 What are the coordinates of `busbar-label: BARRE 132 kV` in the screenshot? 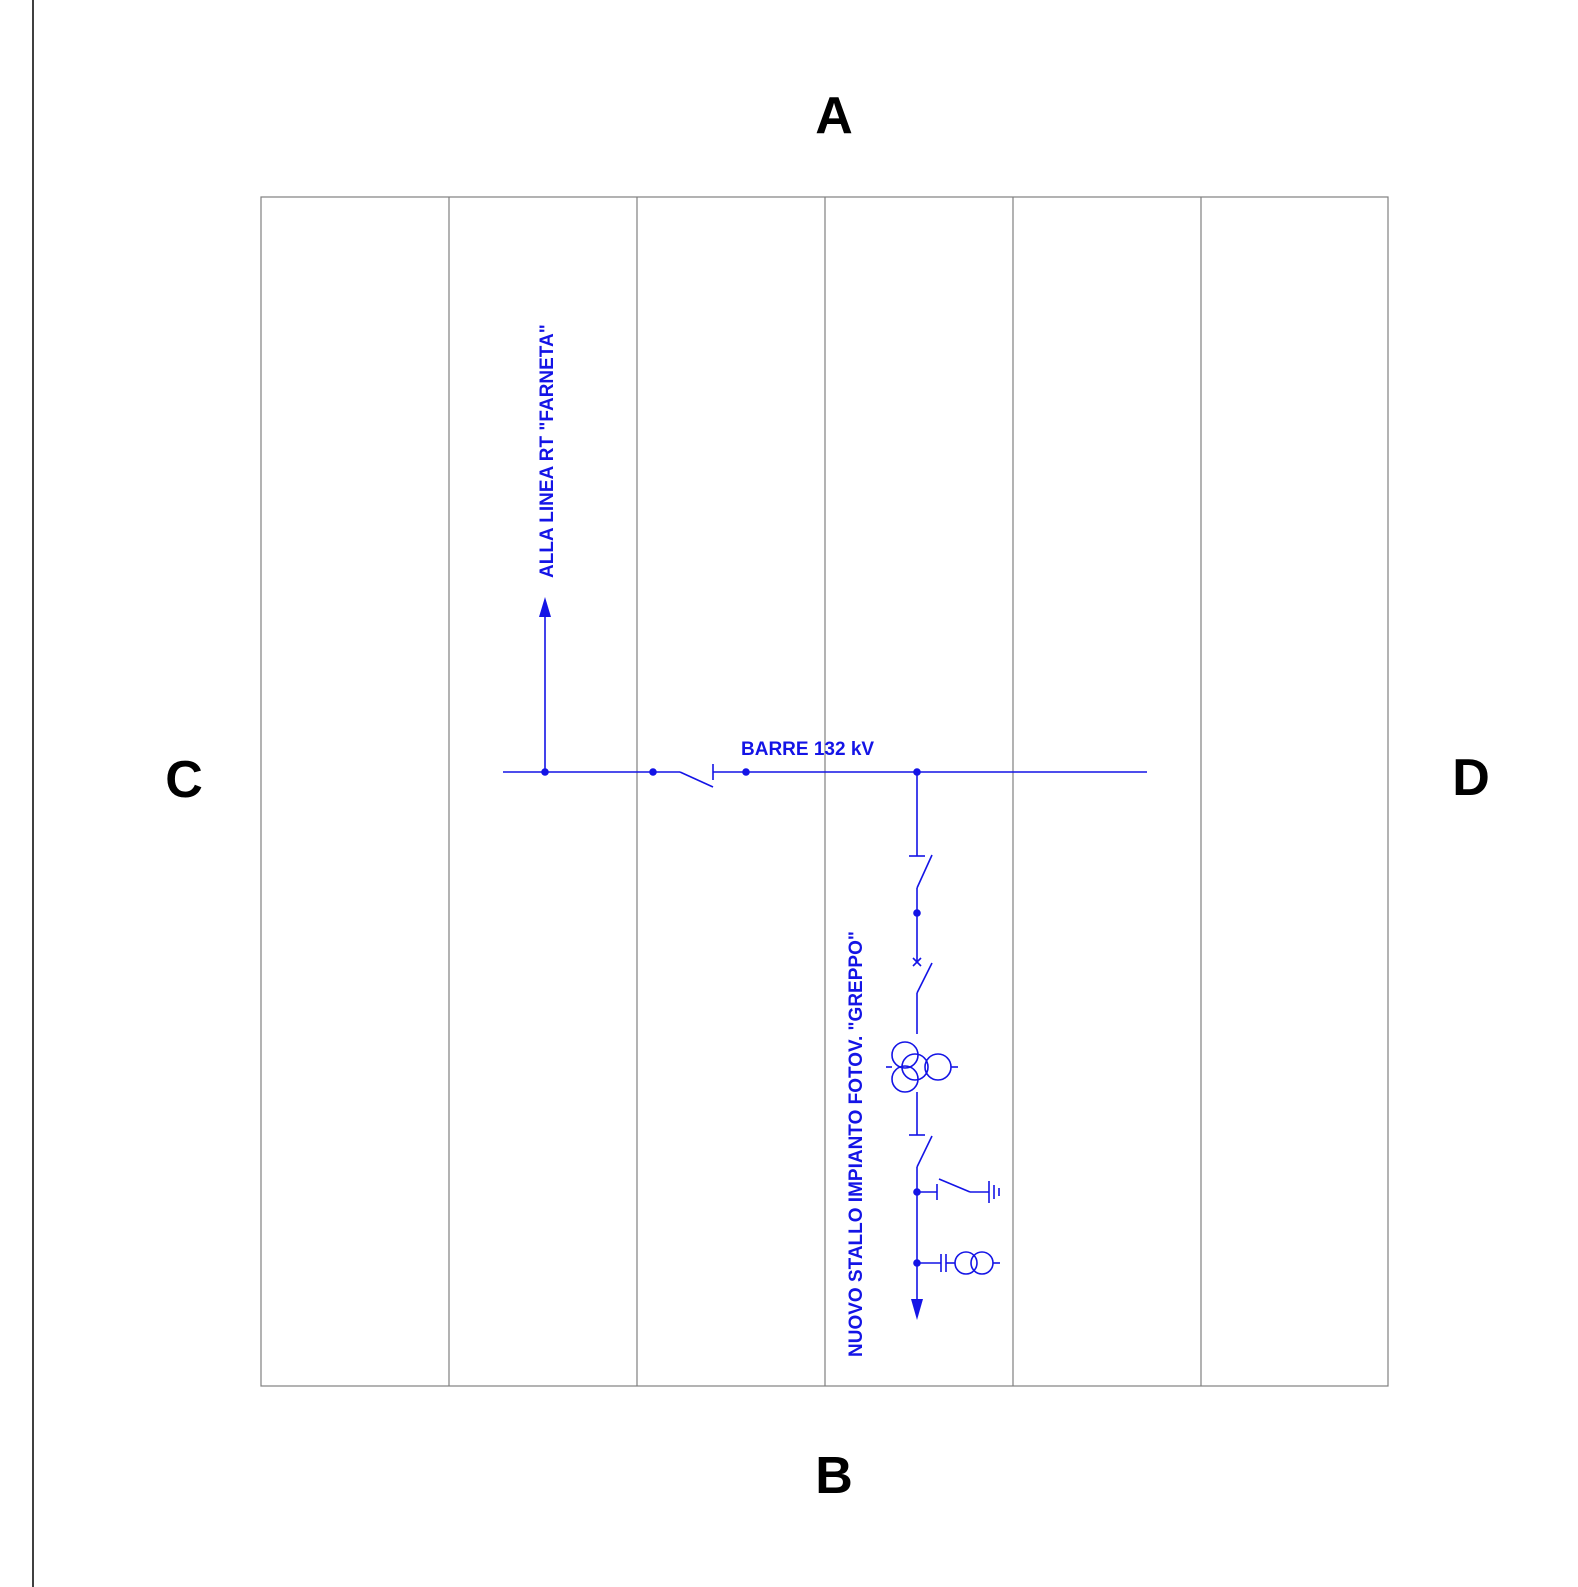 It's located at (807, 749).